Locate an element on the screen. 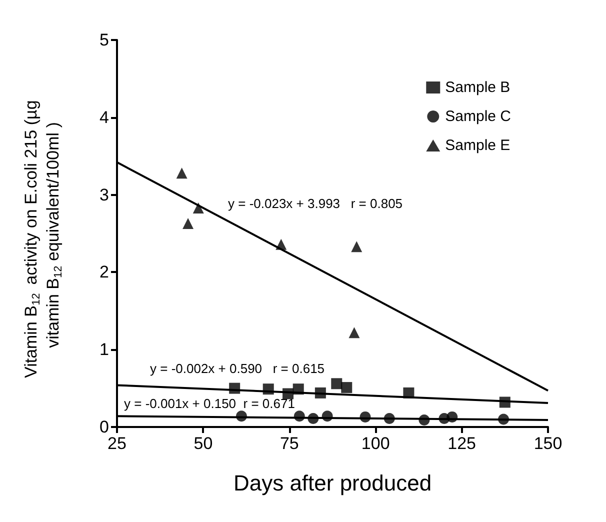  x-tick-label: 50 is located at coordinates (203, 443).